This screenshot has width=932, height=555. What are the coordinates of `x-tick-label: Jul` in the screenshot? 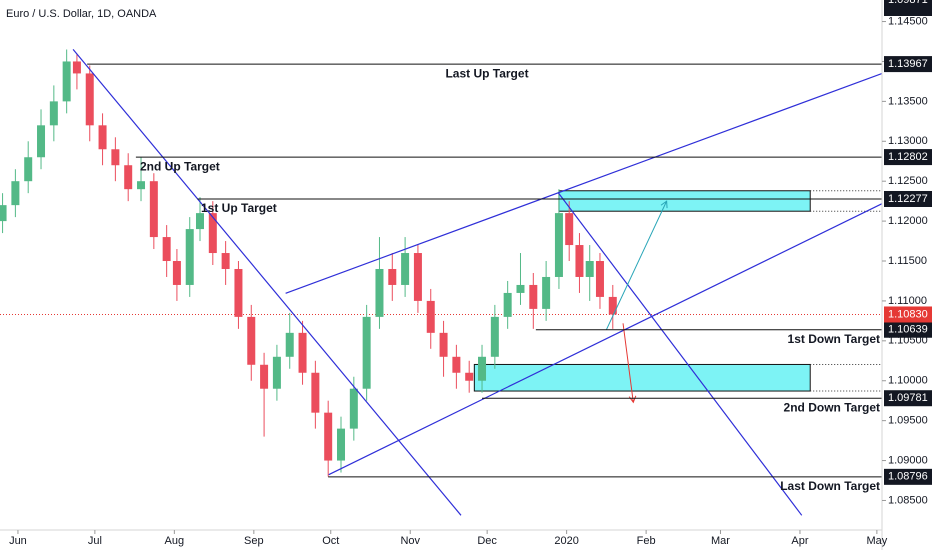 It's located at (95, 541).